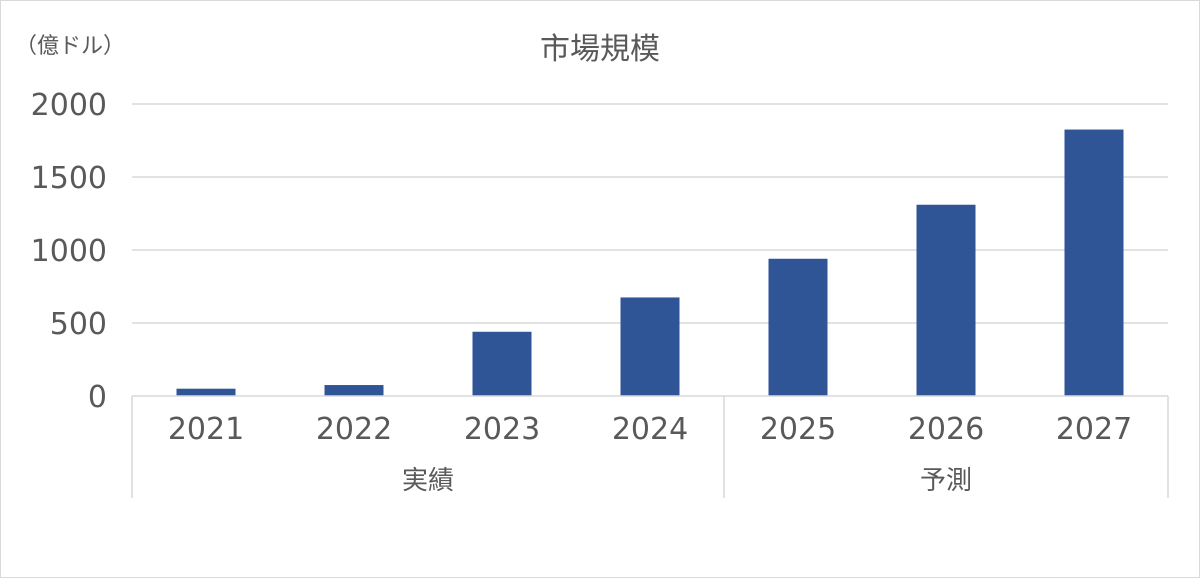  What do you see at coordinates (798, 429) in the screenshot?
I see `x-tick-label: 2025` at bounding box center [798, 429].